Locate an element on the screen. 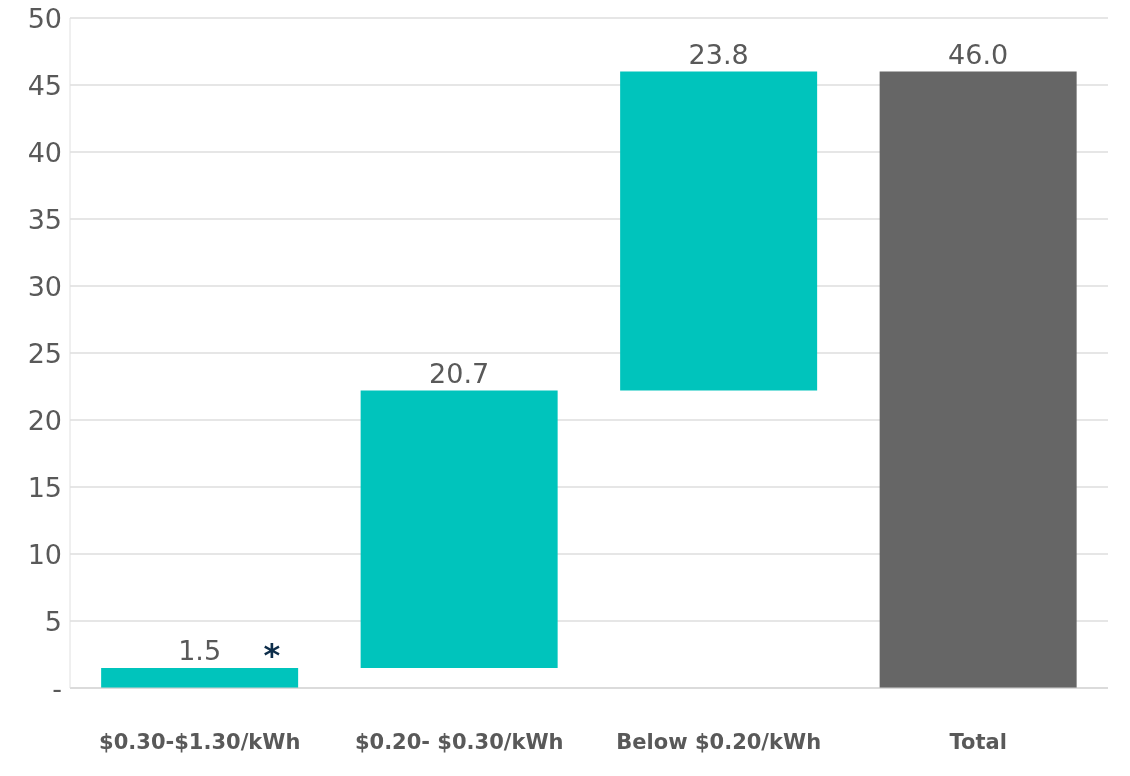  y-tick-label: 15 is located at coordinates (44, 487).